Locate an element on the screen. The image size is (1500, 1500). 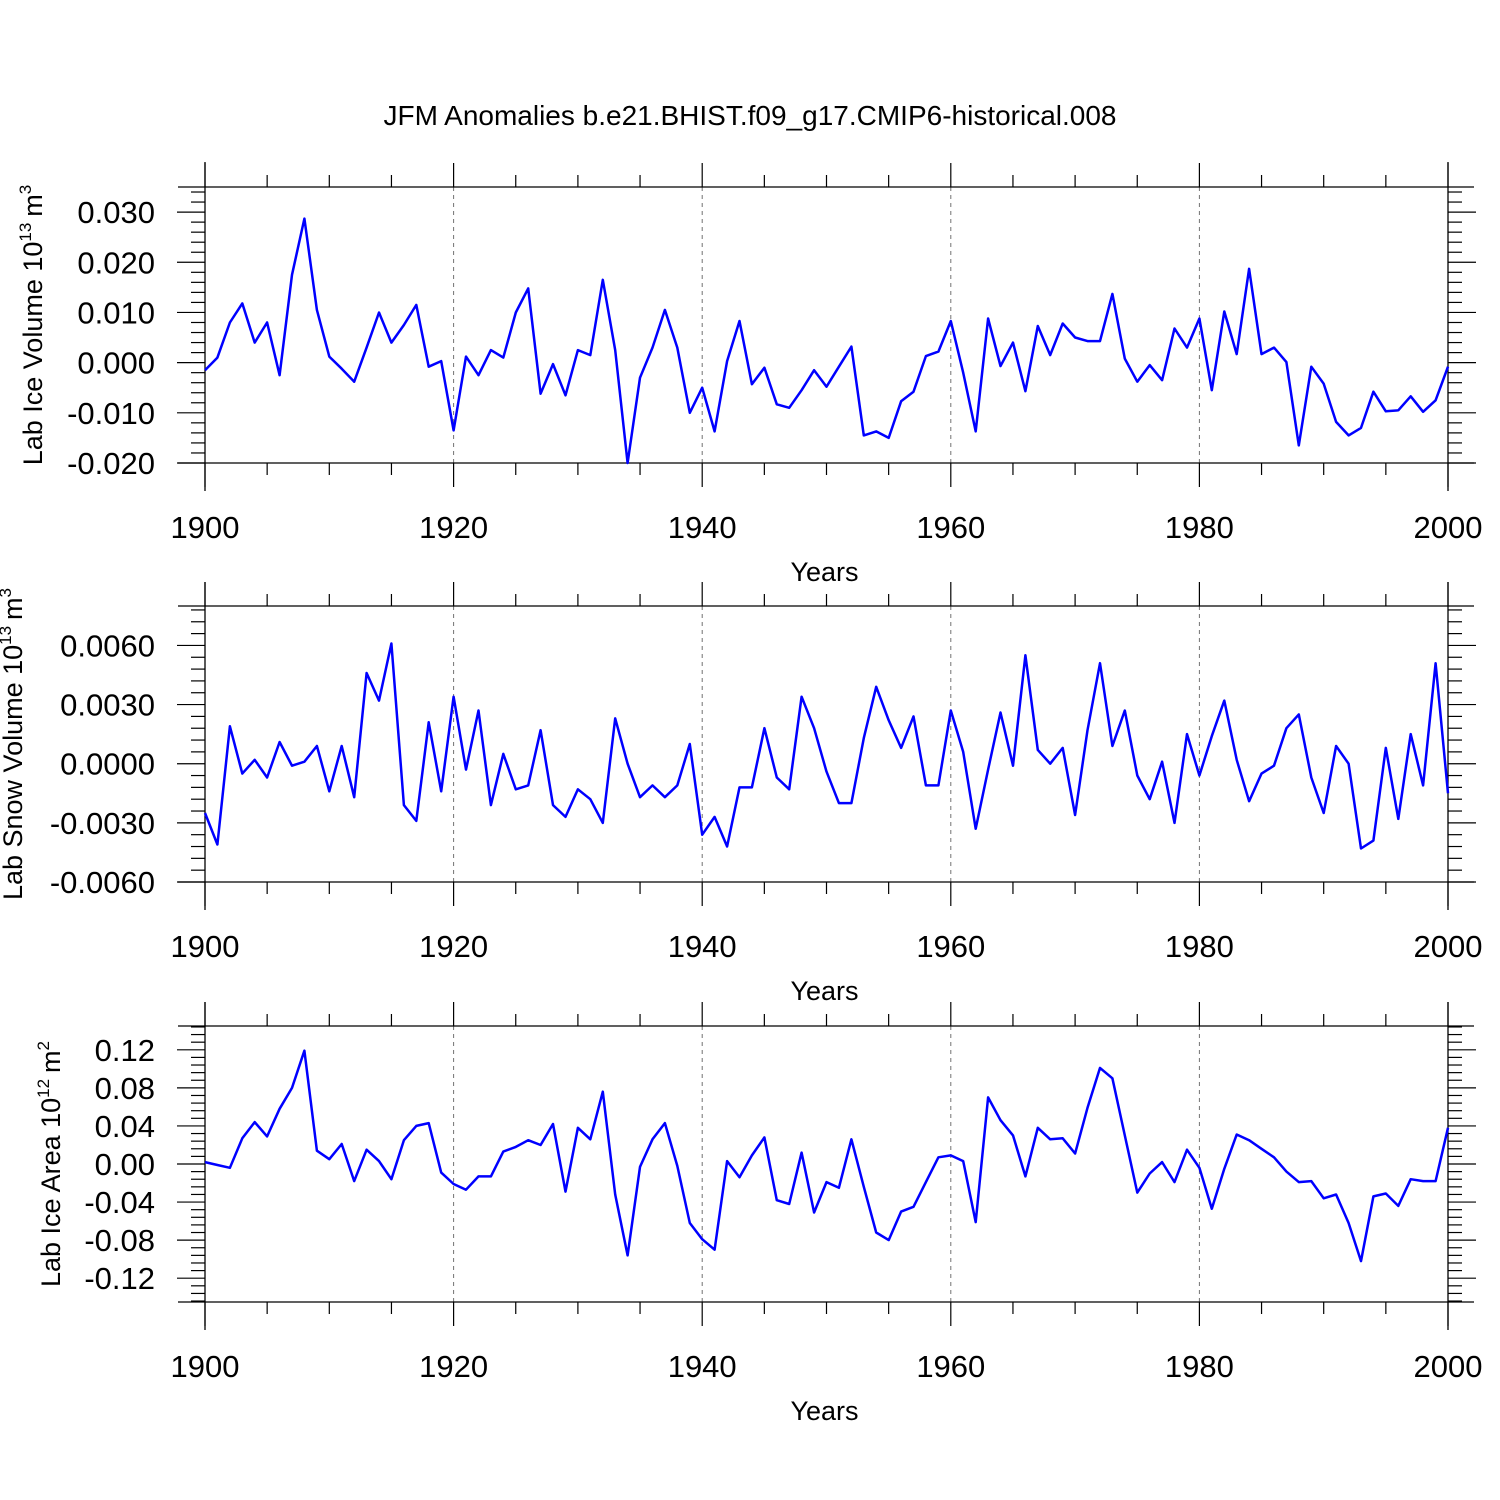
y-axis-label: Lab Snow Volume 1013 m3 is located at coordinates (14, 744).